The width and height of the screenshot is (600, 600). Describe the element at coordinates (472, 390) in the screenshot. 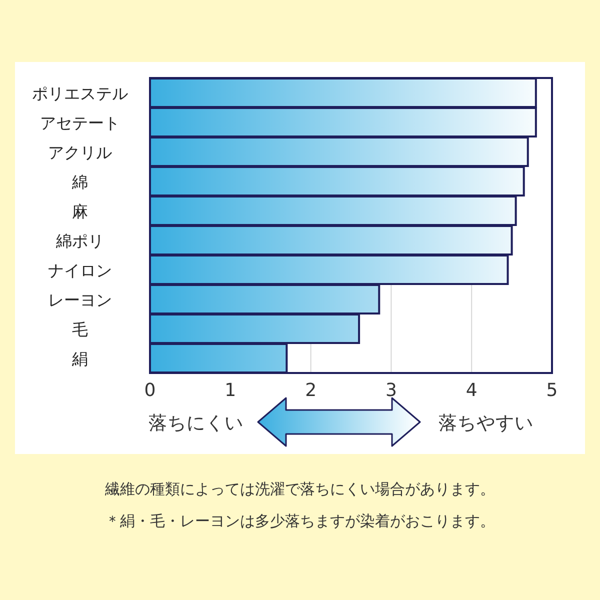

I see `x-tick-label: 4` at that location.